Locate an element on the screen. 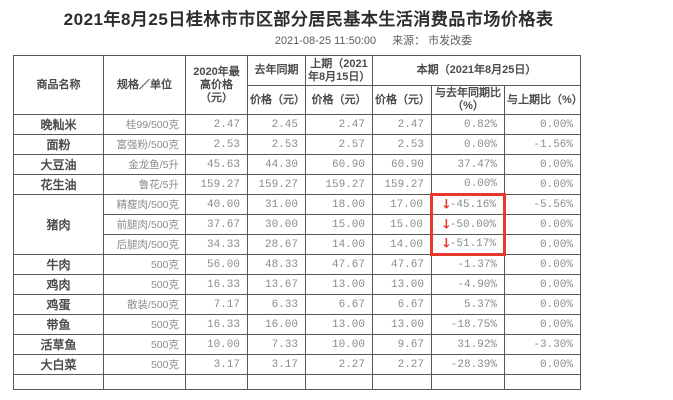 The image size is (673, 400). current-price-cell: 2.53 is located at coordinates (402, 144).